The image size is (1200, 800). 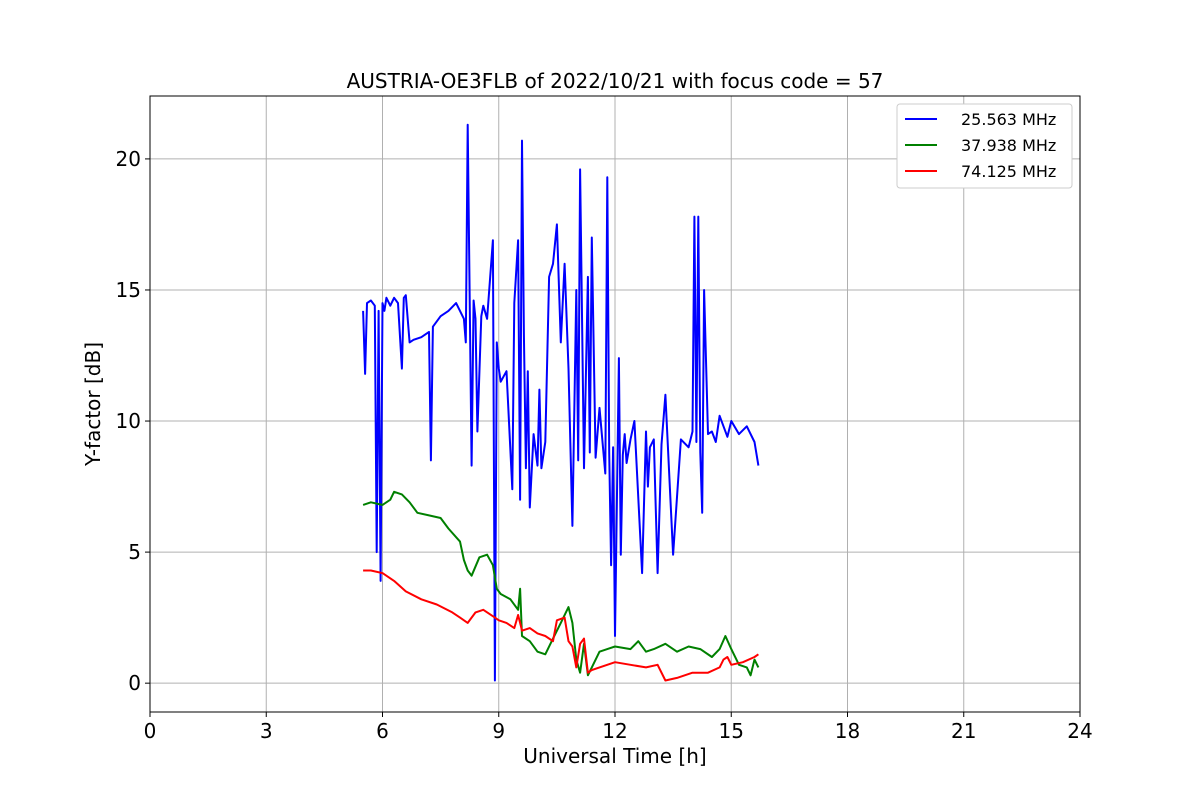 I want to click on x-tick-label: 6, so click(x=382, y=731).